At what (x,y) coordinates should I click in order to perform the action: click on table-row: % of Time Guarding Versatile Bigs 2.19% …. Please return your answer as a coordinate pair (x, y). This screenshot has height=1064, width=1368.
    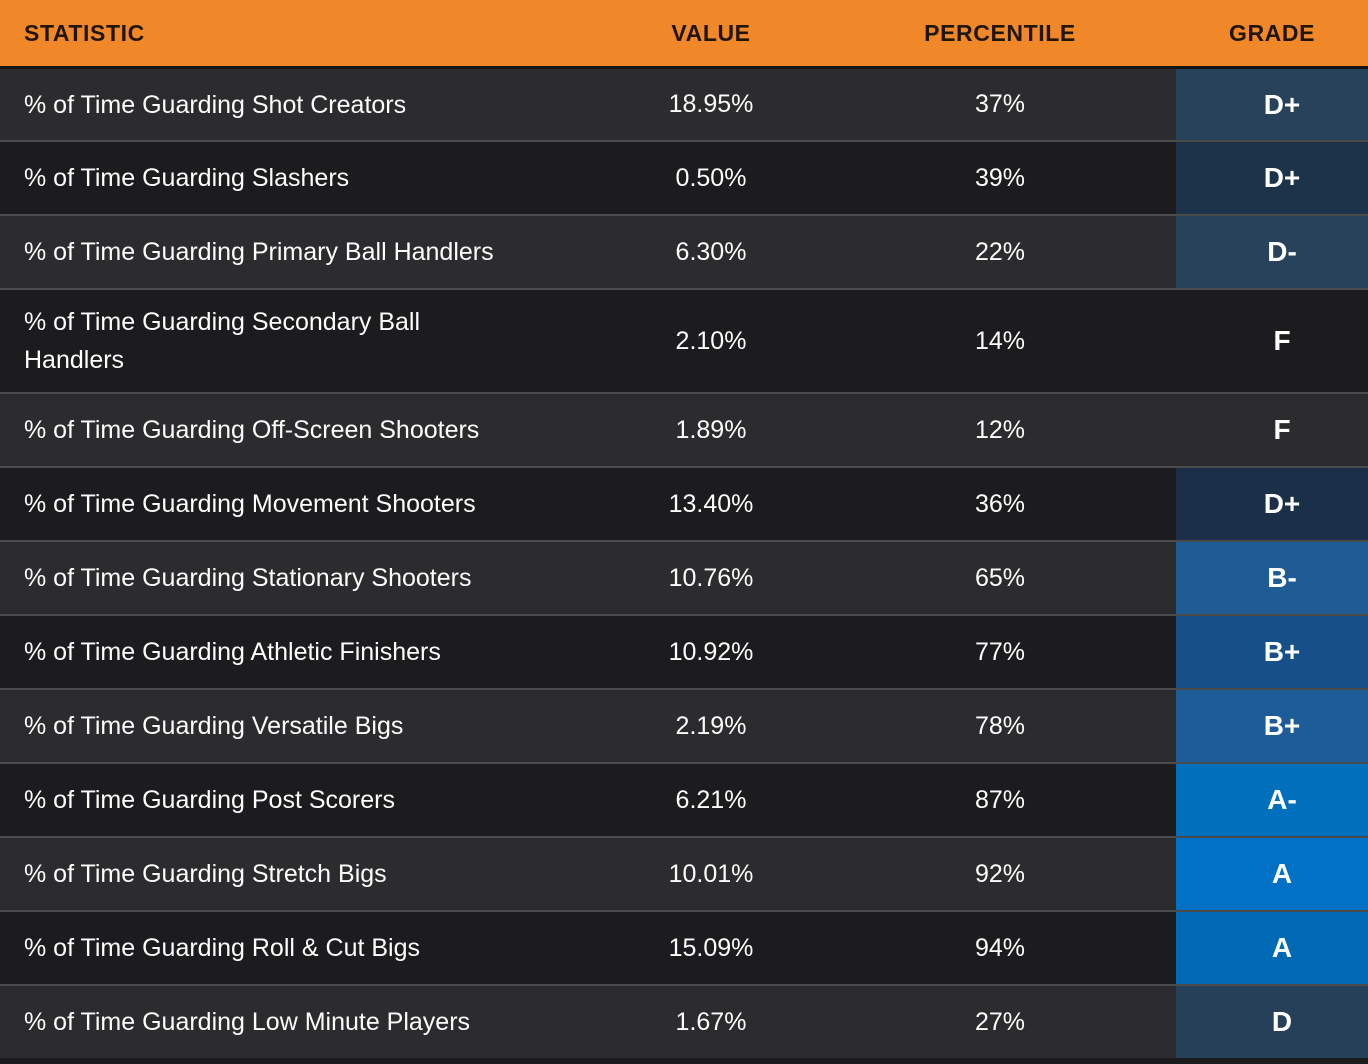
    Looking at the image, I should click on (684, 725).